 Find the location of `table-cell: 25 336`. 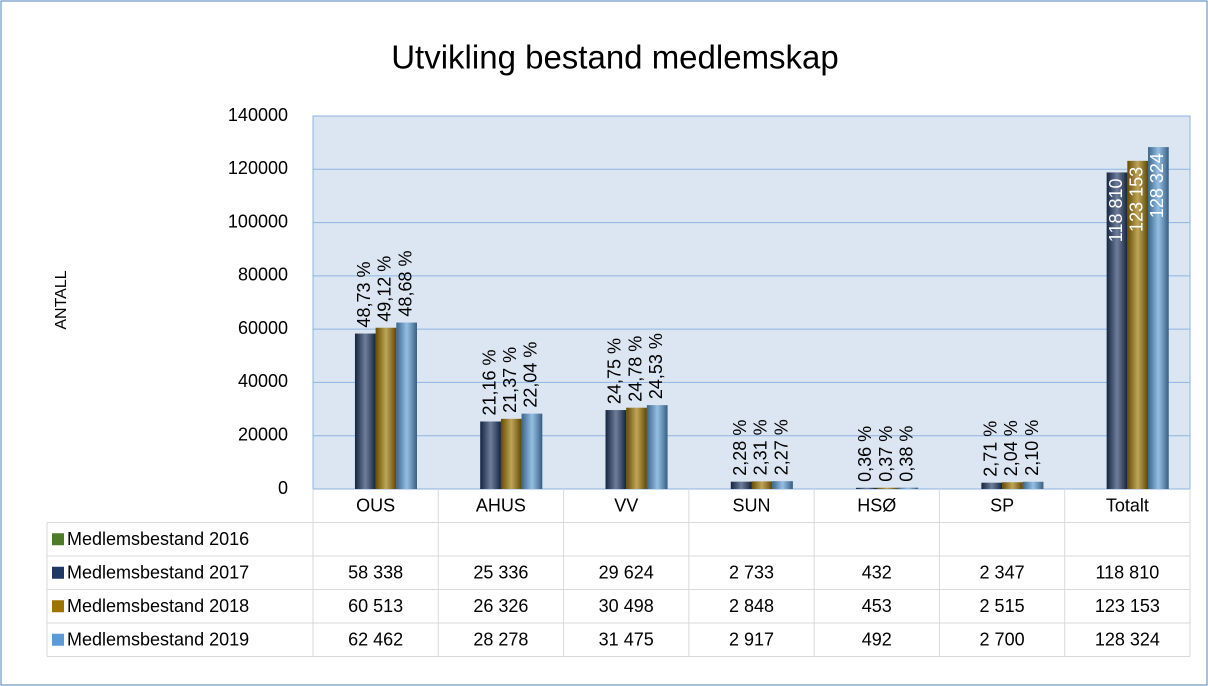

table-cell: 25 336 is located at coordinates (500, 573).